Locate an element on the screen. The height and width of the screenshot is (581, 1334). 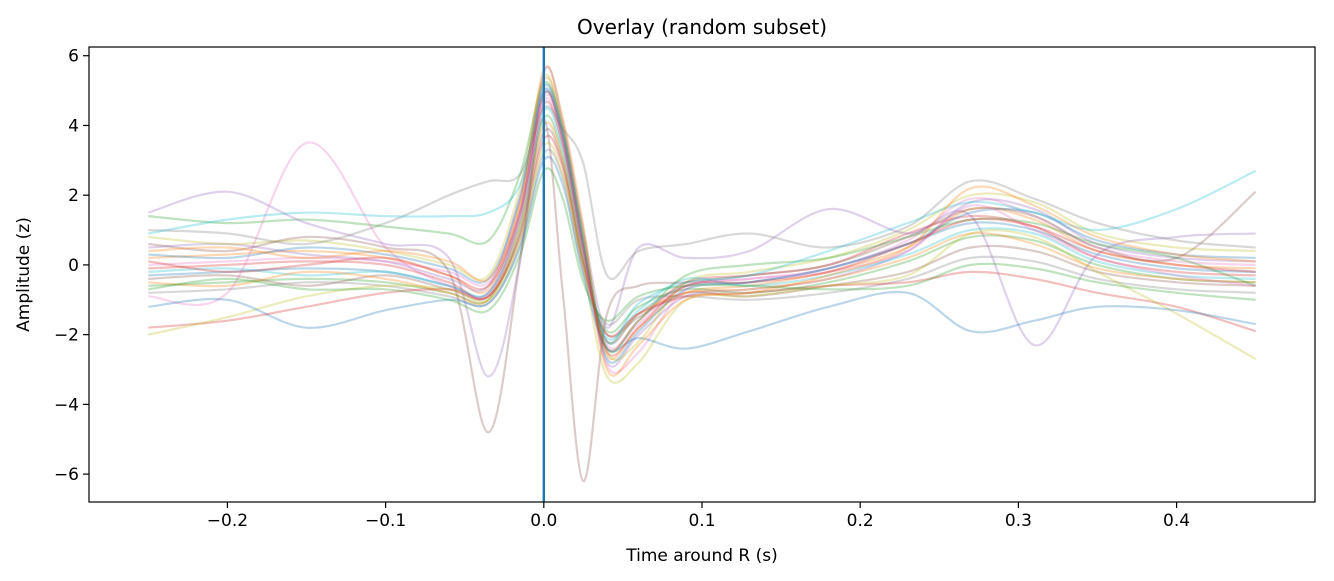
chart-title: Overlay (random subset) is located at coordinates (702, 27).